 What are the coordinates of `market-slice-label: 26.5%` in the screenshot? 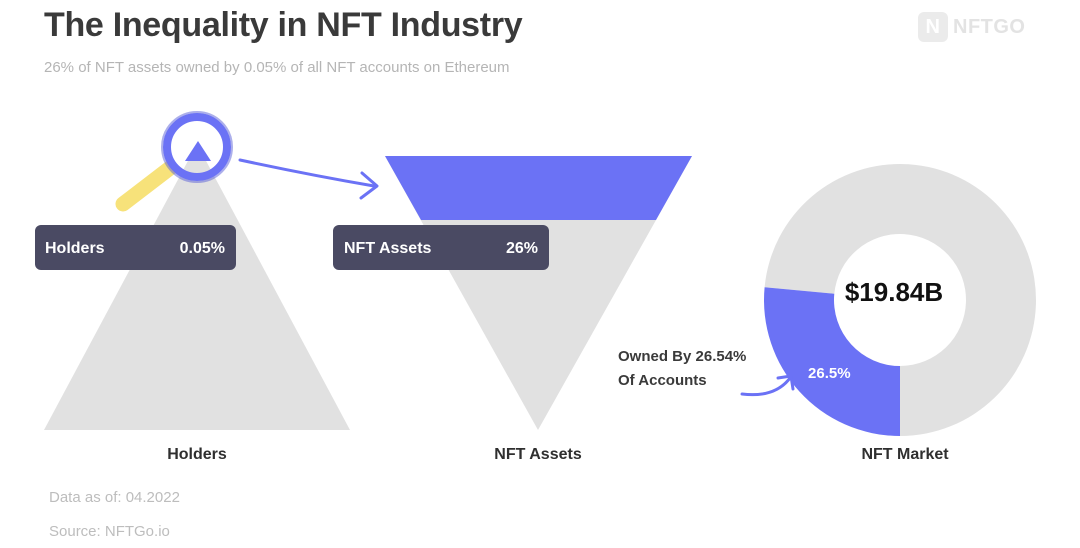 It's located at (829, 373).